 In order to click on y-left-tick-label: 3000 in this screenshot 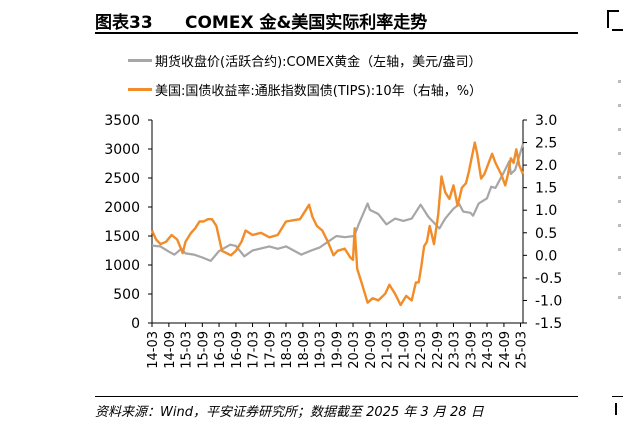, I will do `click(122, 150)`.